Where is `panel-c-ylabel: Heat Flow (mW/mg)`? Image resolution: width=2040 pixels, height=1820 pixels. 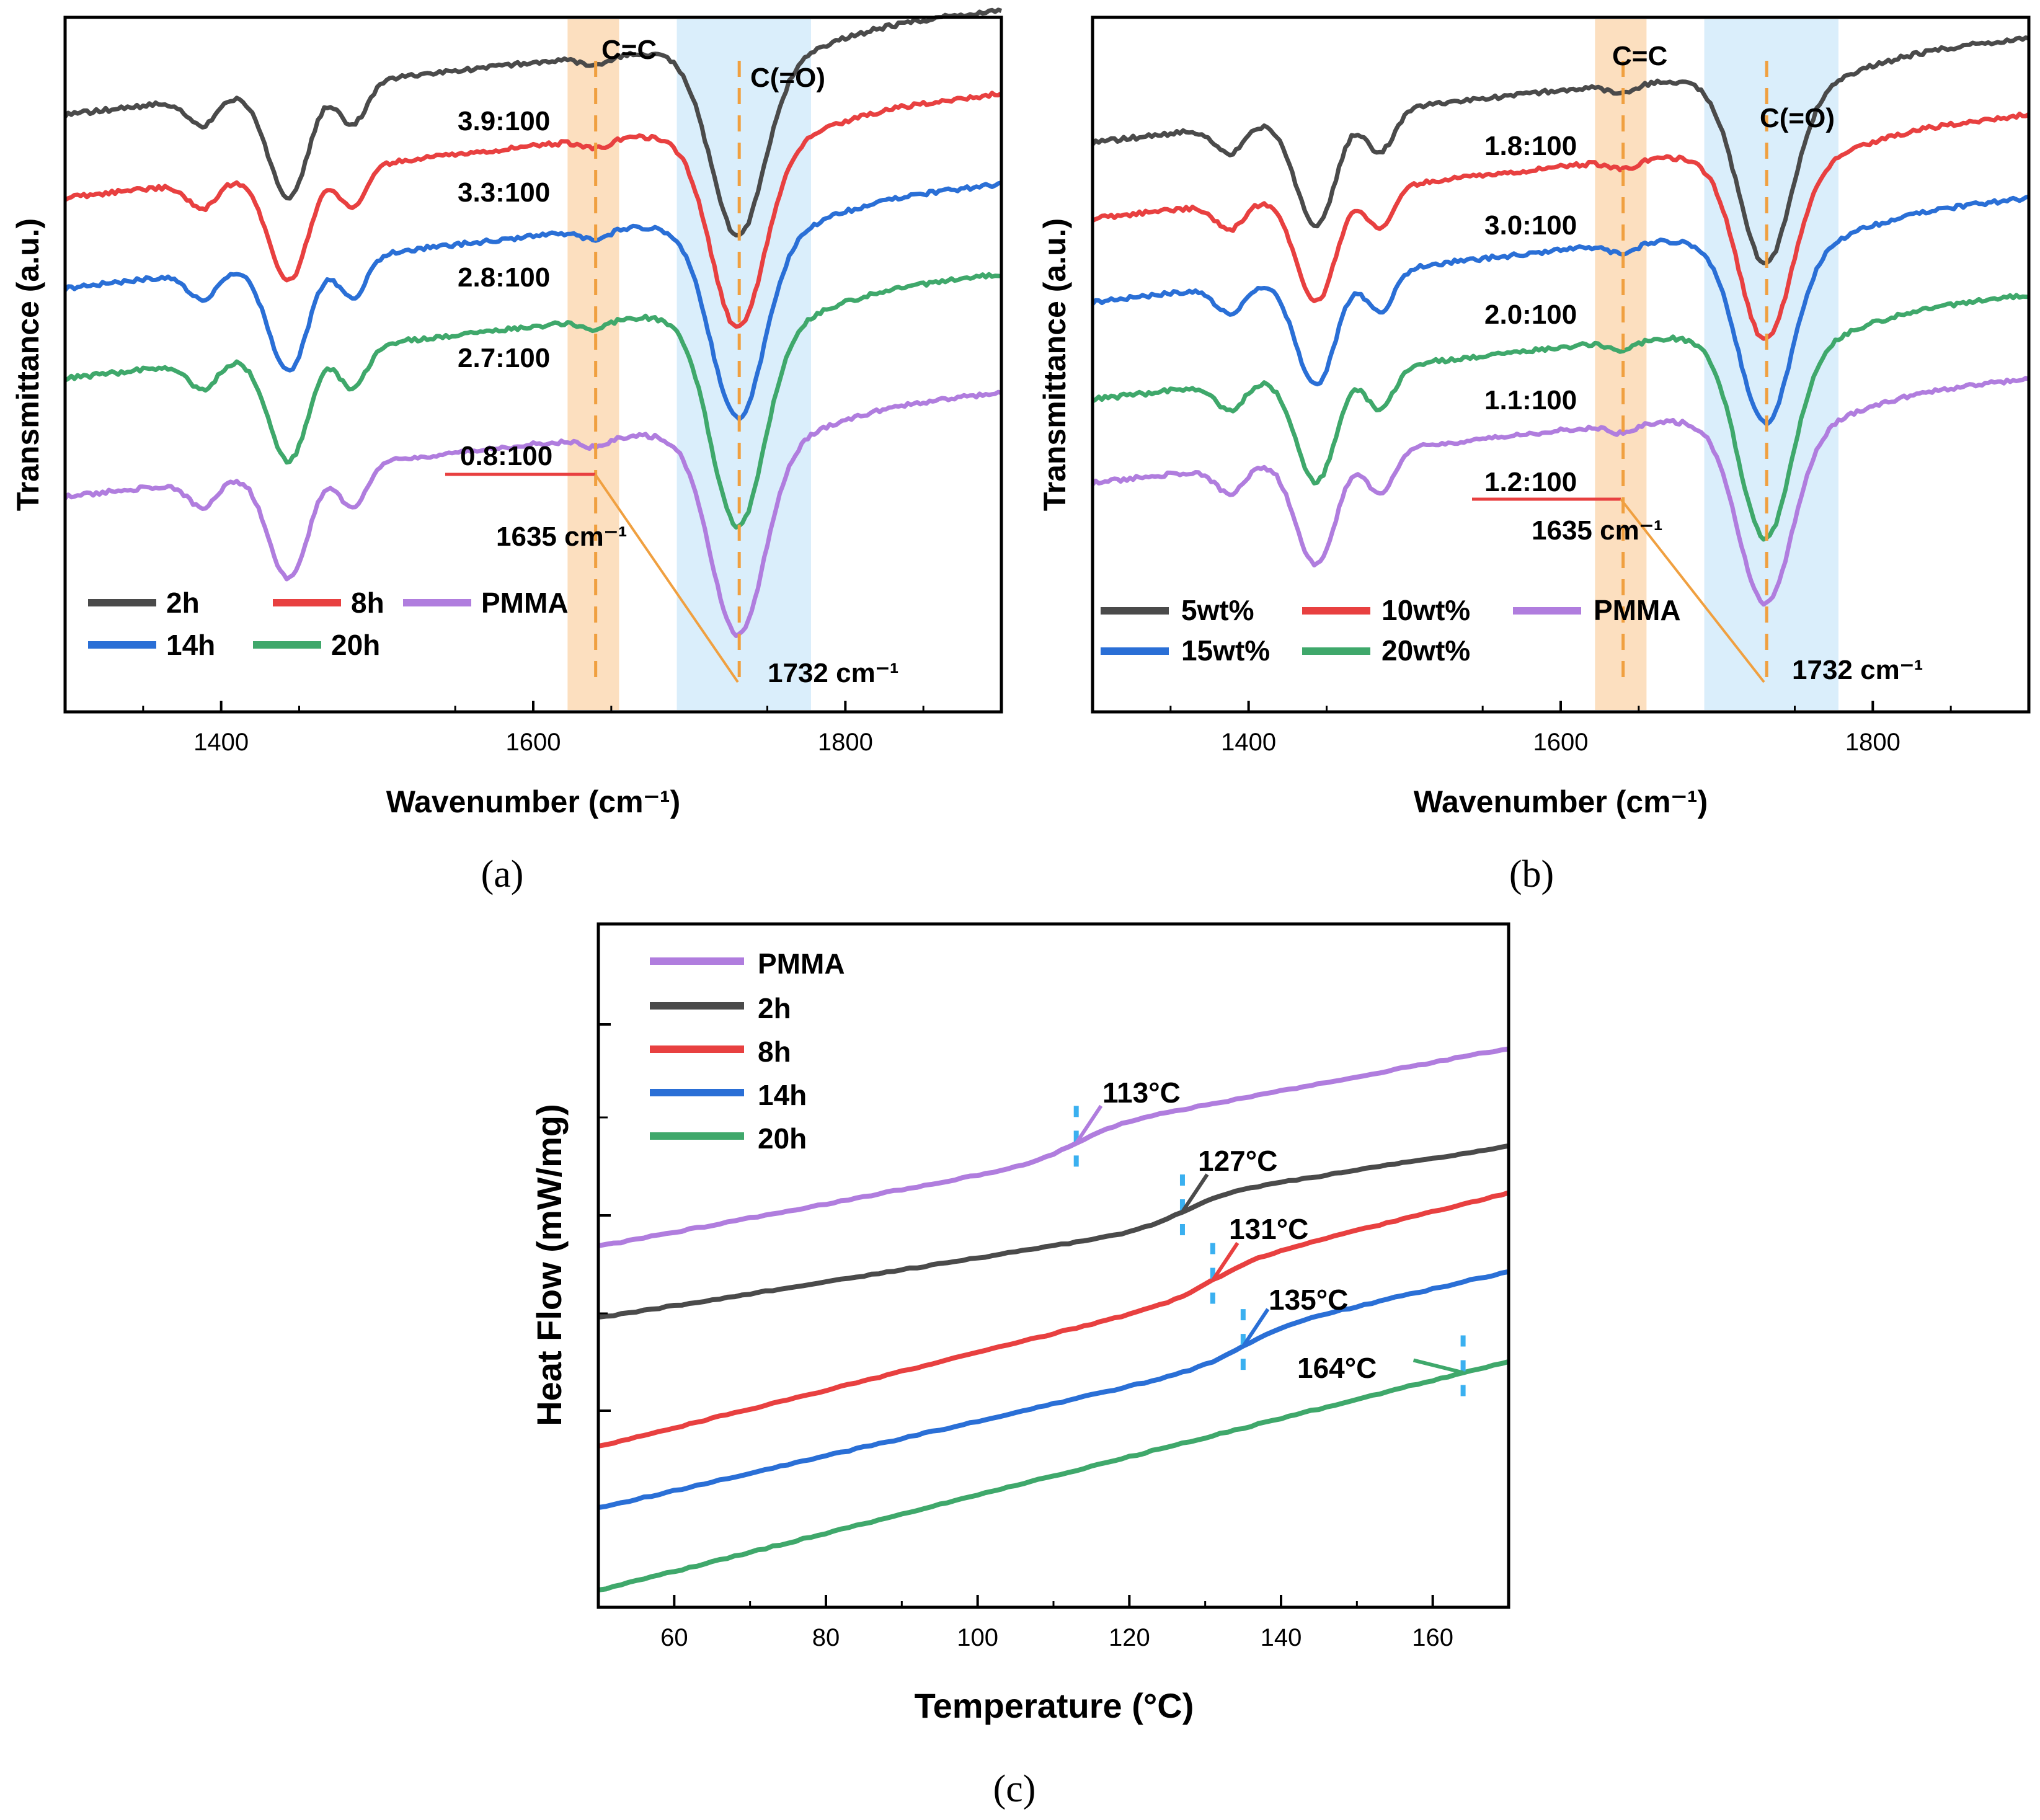 panel-c-ylabel: Heat Flow (mW/mg) is located at coordinates (549, 1265).